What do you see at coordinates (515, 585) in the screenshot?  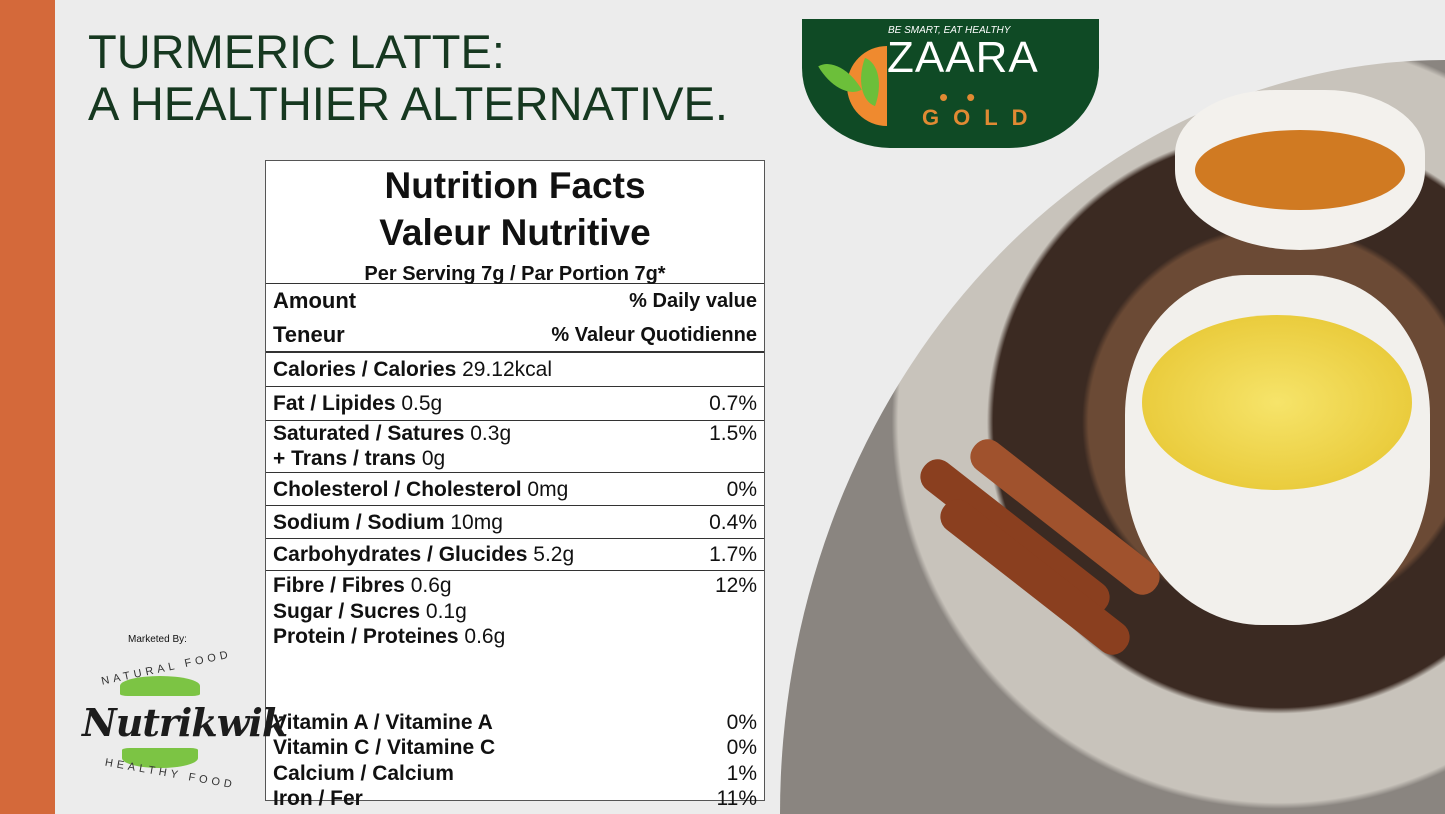 I see `nutrient-row: Fibre / Fibres 0.6g 12%` at bounding box center [515, 585].